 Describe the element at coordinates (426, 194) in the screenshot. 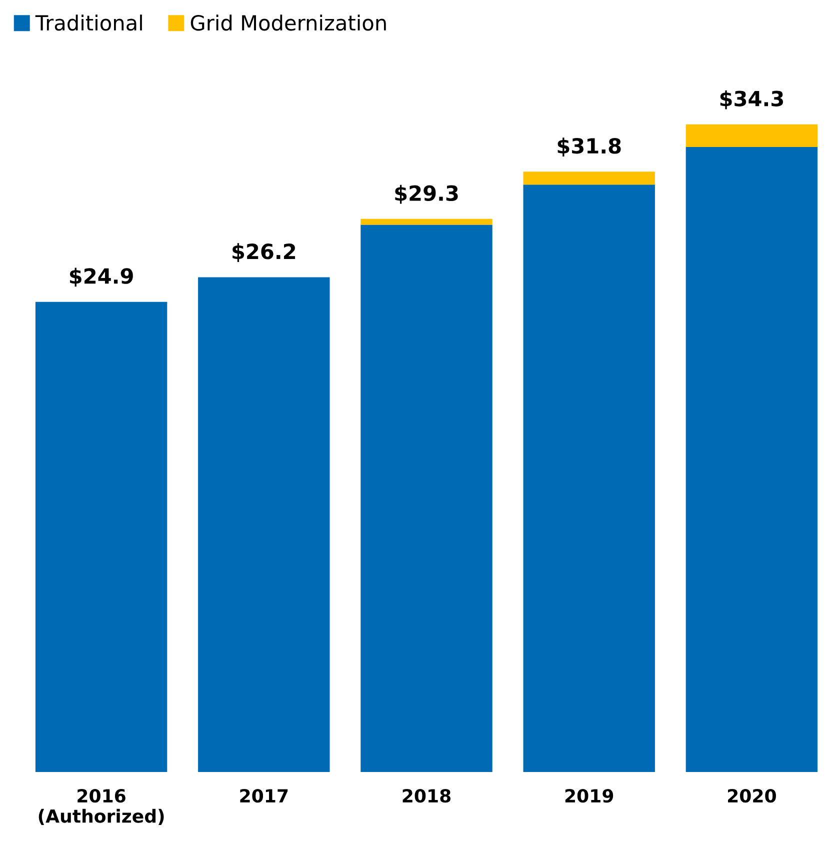

I see `annotation: $29.3` at that location.